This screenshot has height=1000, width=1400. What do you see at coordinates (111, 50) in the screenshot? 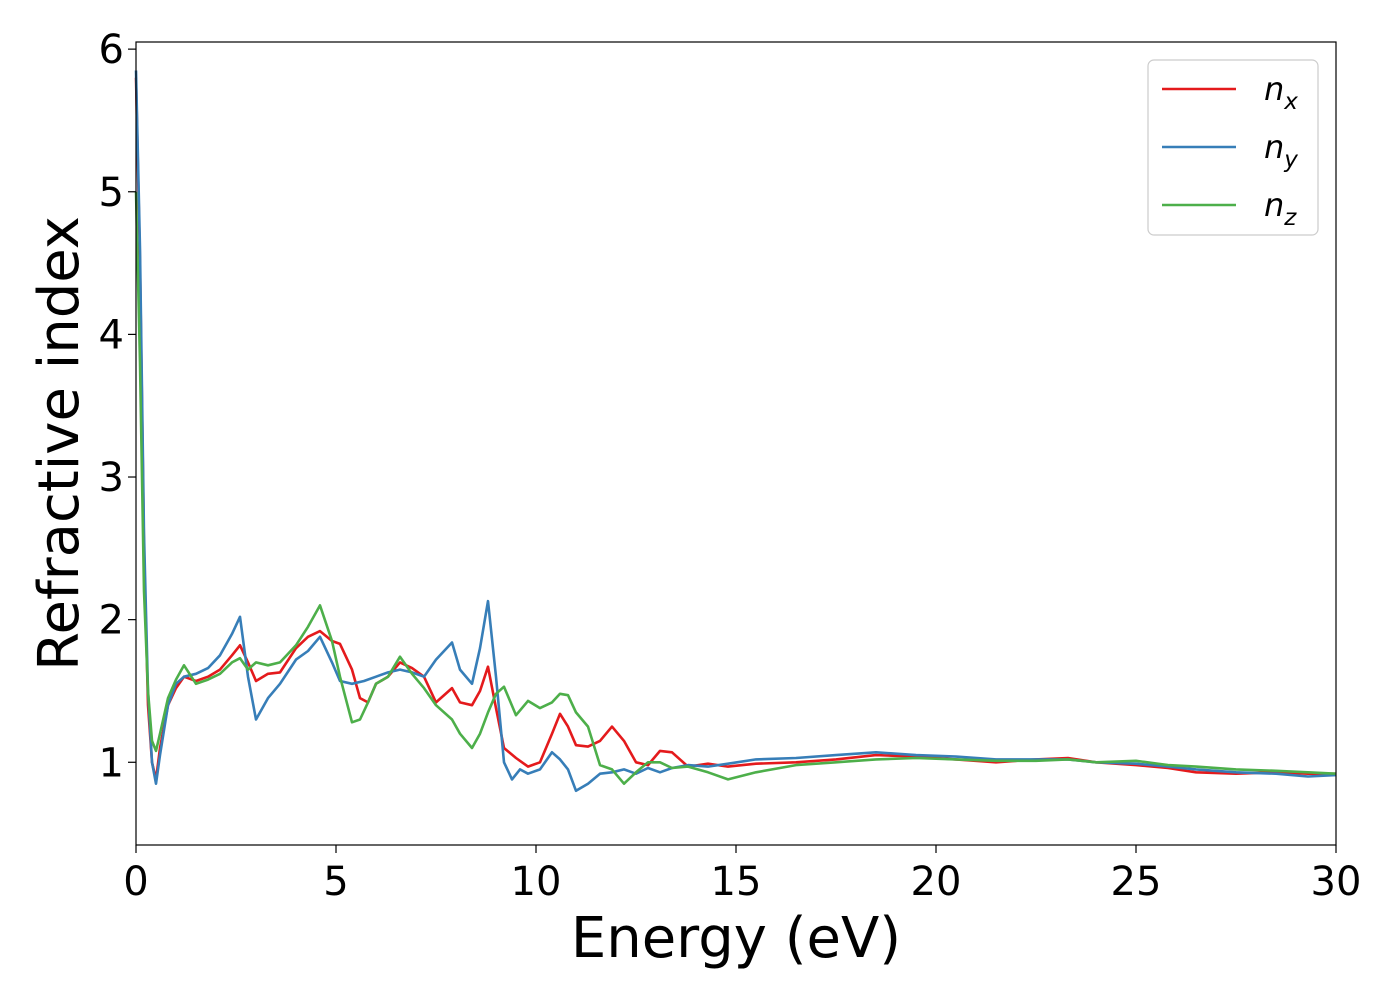
I see `y-tick-label: 6` at bounding box center [111, 50].